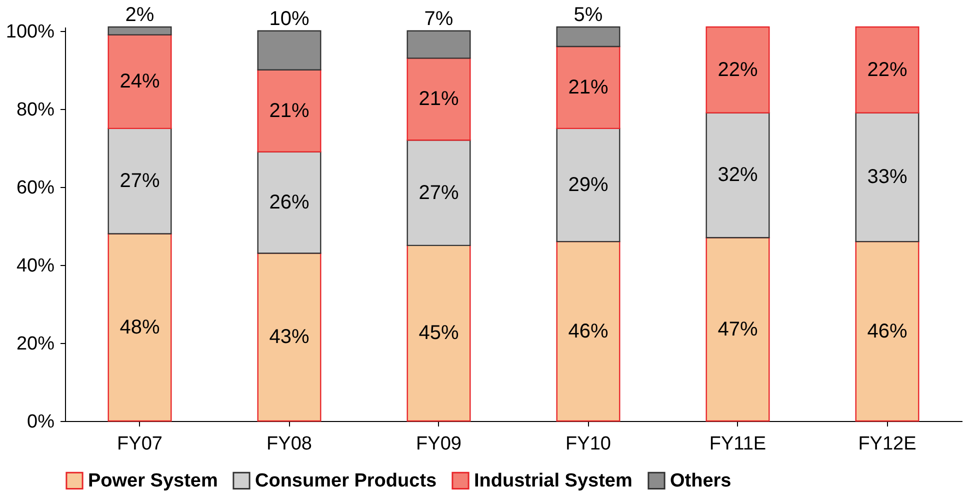 The height and width of the screenshot is (497, 972). What do you see at coordinates (737, 444) in the screenshot?
I see `x-tick-label: FY11E` at bounding box center [737, 444].